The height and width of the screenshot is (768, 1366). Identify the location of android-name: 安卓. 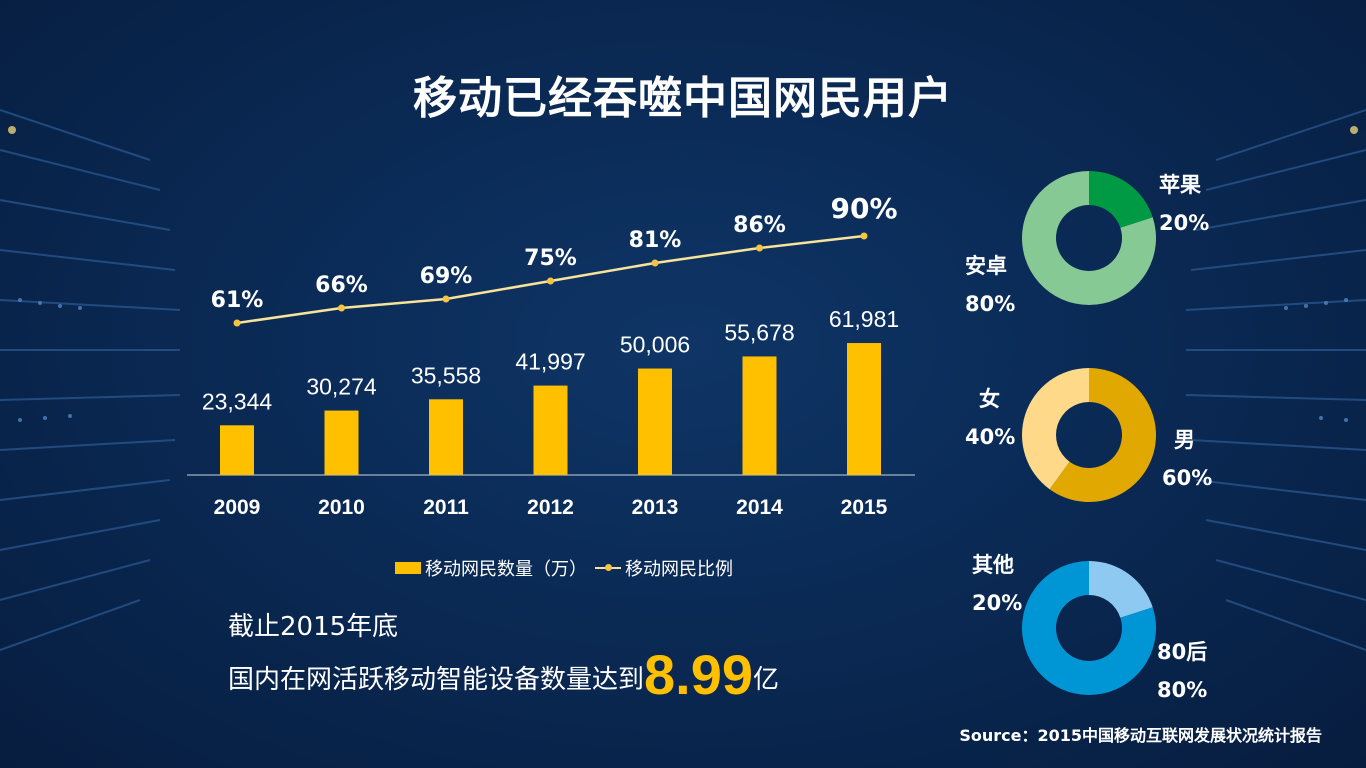
(986, 266).